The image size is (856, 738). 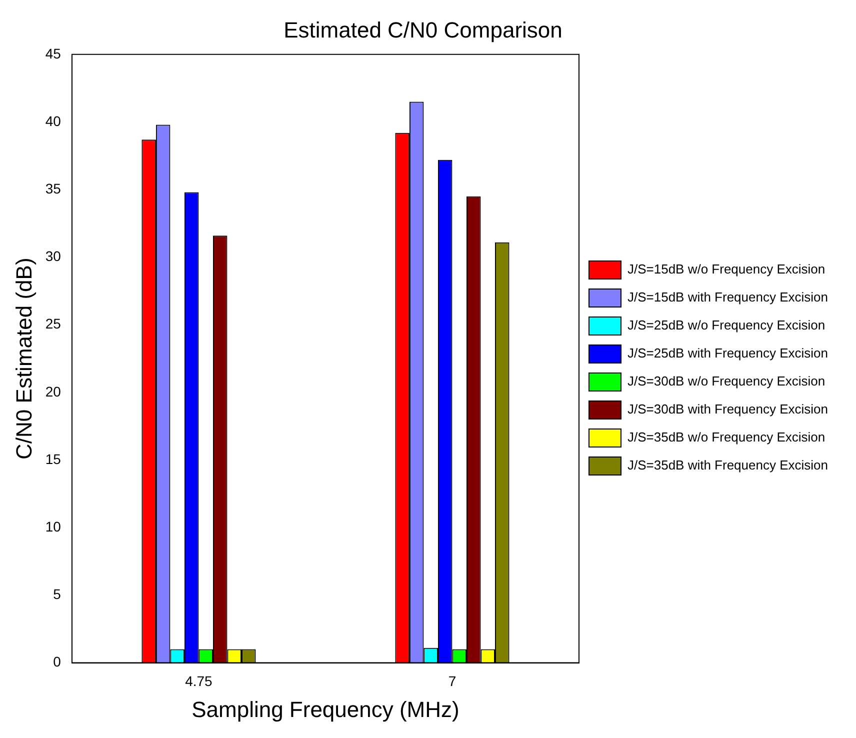 I want to click on y-tick-label: 0, so click(x=57, y=662).